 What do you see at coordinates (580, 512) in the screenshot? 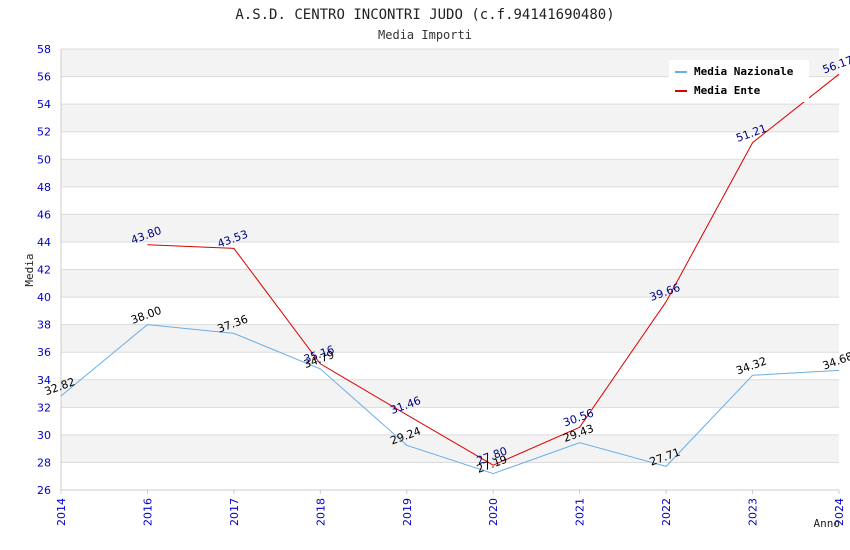
I see `x-tick-label: 2021` at bounding box center [580, 512].